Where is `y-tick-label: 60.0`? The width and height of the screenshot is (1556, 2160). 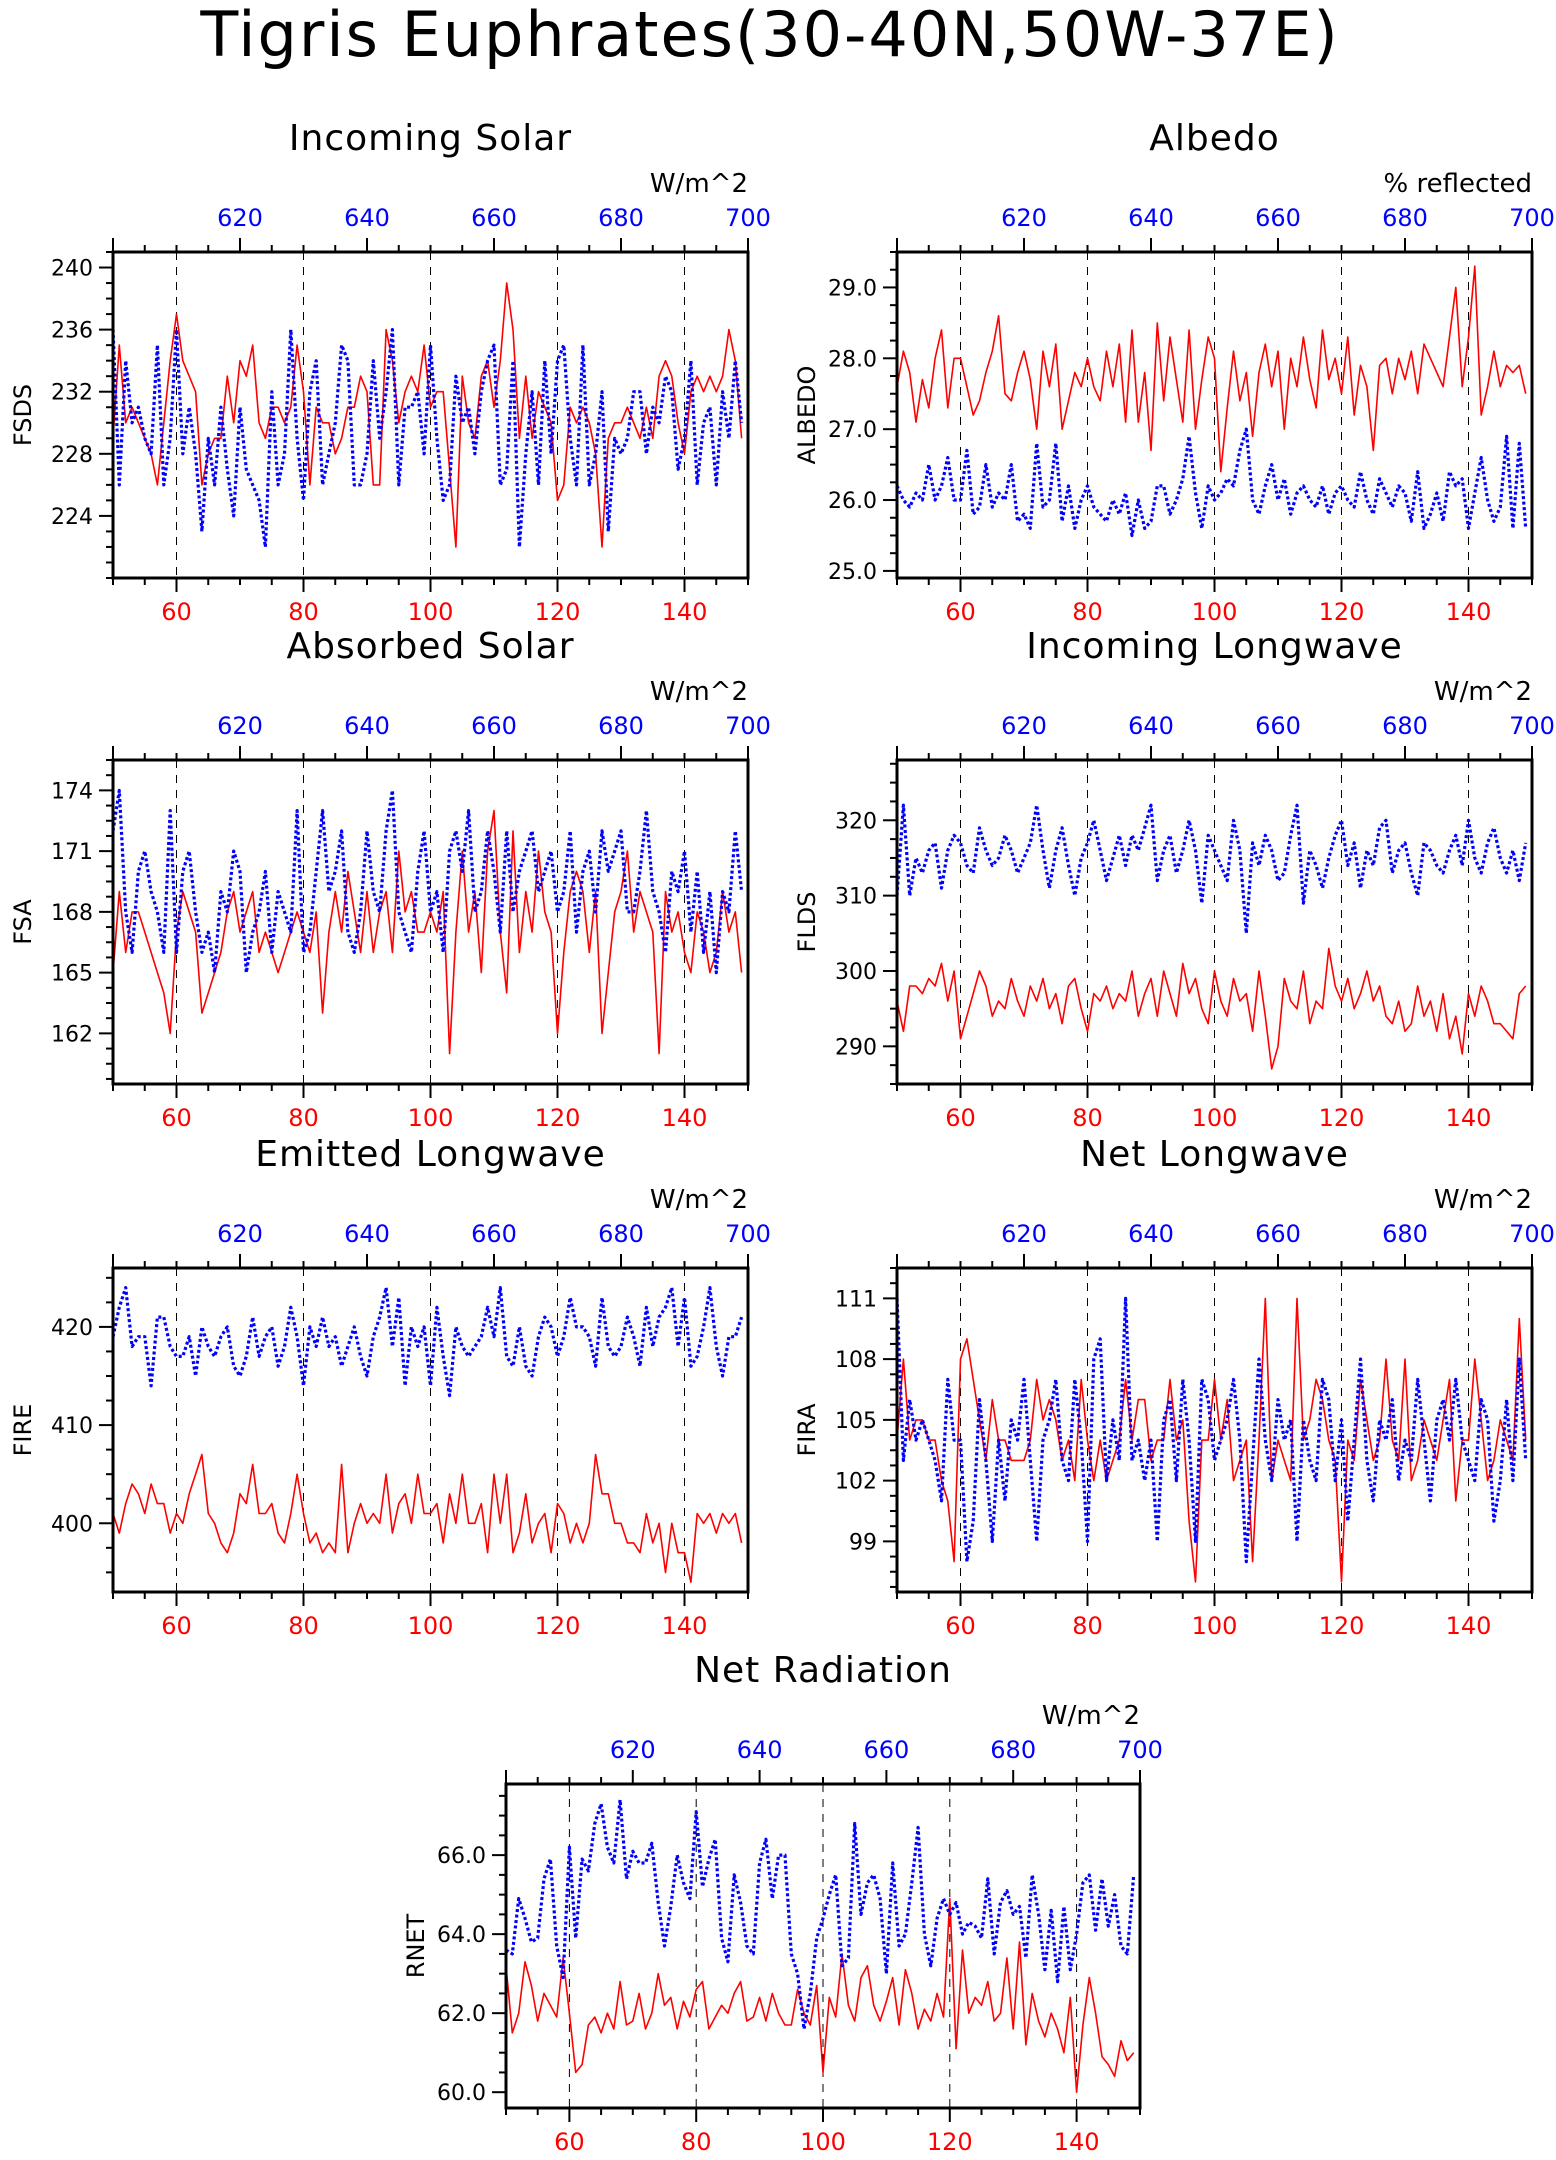 y-tick-label: 60.0 is located at coordinates (461, 2093).